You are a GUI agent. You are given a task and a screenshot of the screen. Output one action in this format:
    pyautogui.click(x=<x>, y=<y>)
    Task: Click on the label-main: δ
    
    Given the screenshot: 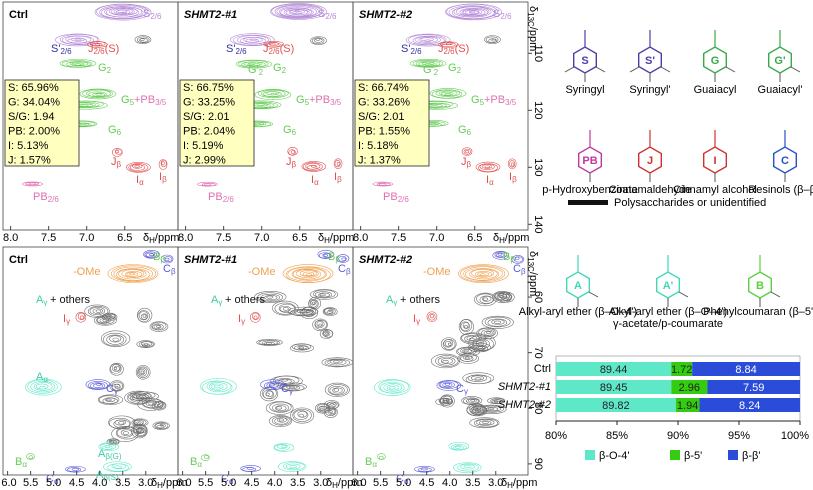 What is the action you would take?
    pyautogui.click(x=321, y=238)
    